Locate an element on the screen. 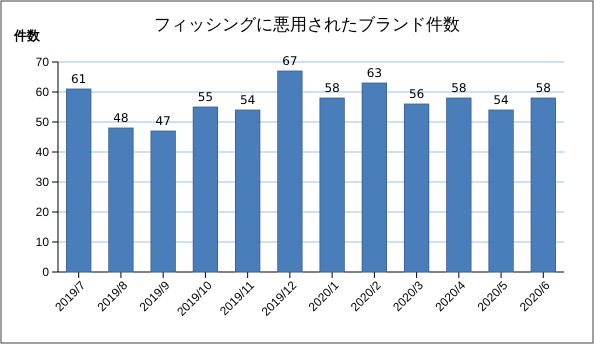 This screenshot has width=594, height=344. data-label: 61 is located at coordinates (78, 79).